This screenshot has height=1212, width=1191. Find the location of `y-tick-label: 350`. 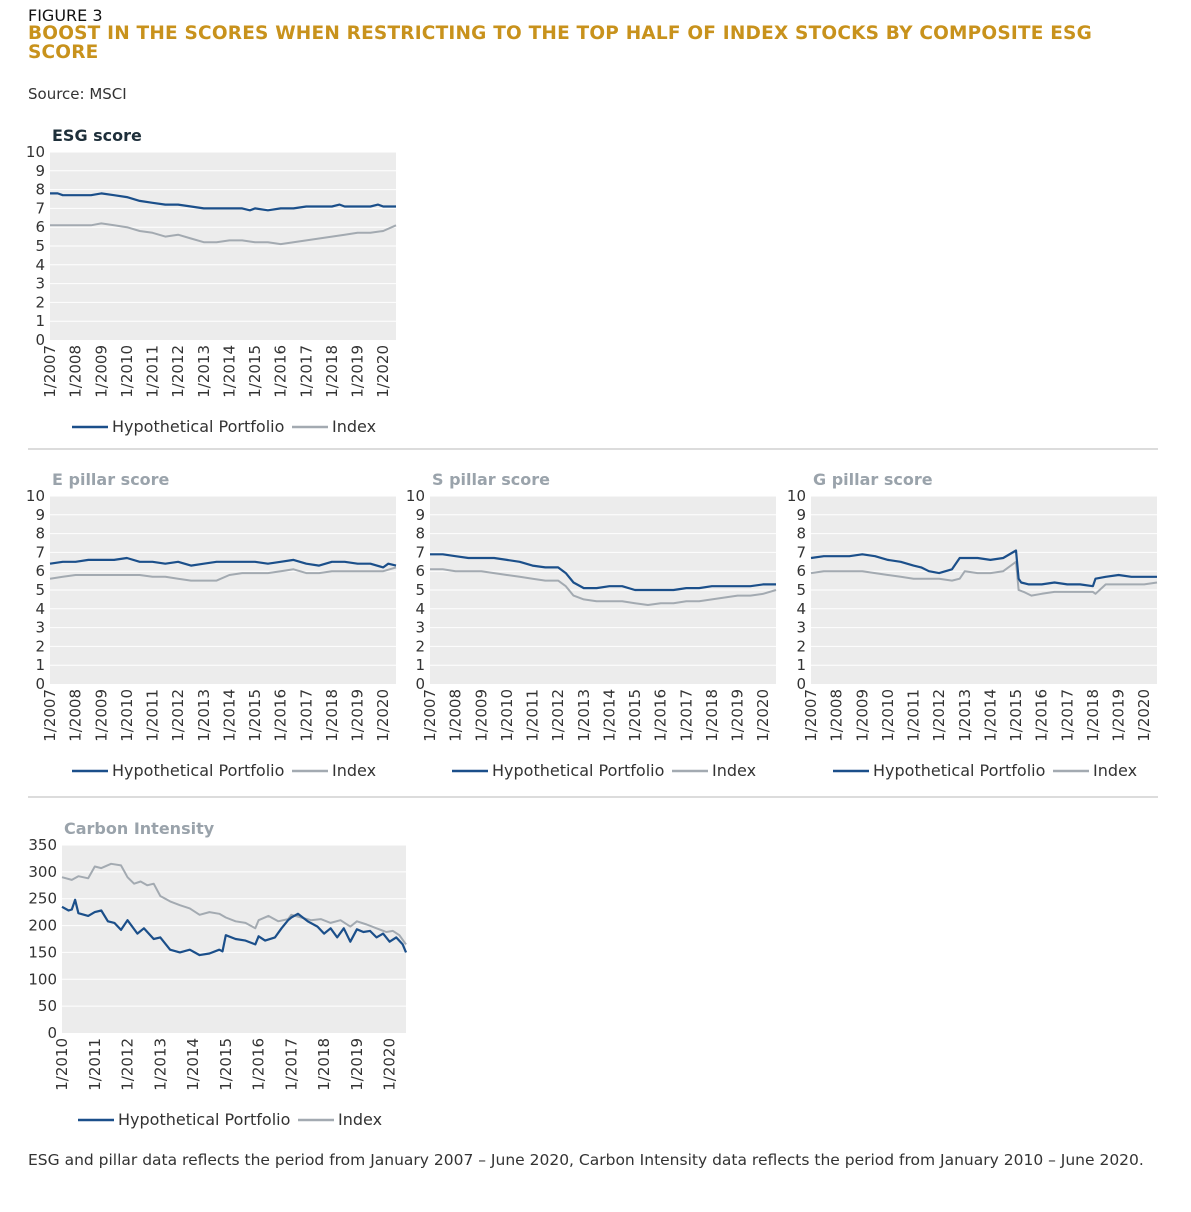

y-tick-label: 350 is located at coordinates (42, 845).